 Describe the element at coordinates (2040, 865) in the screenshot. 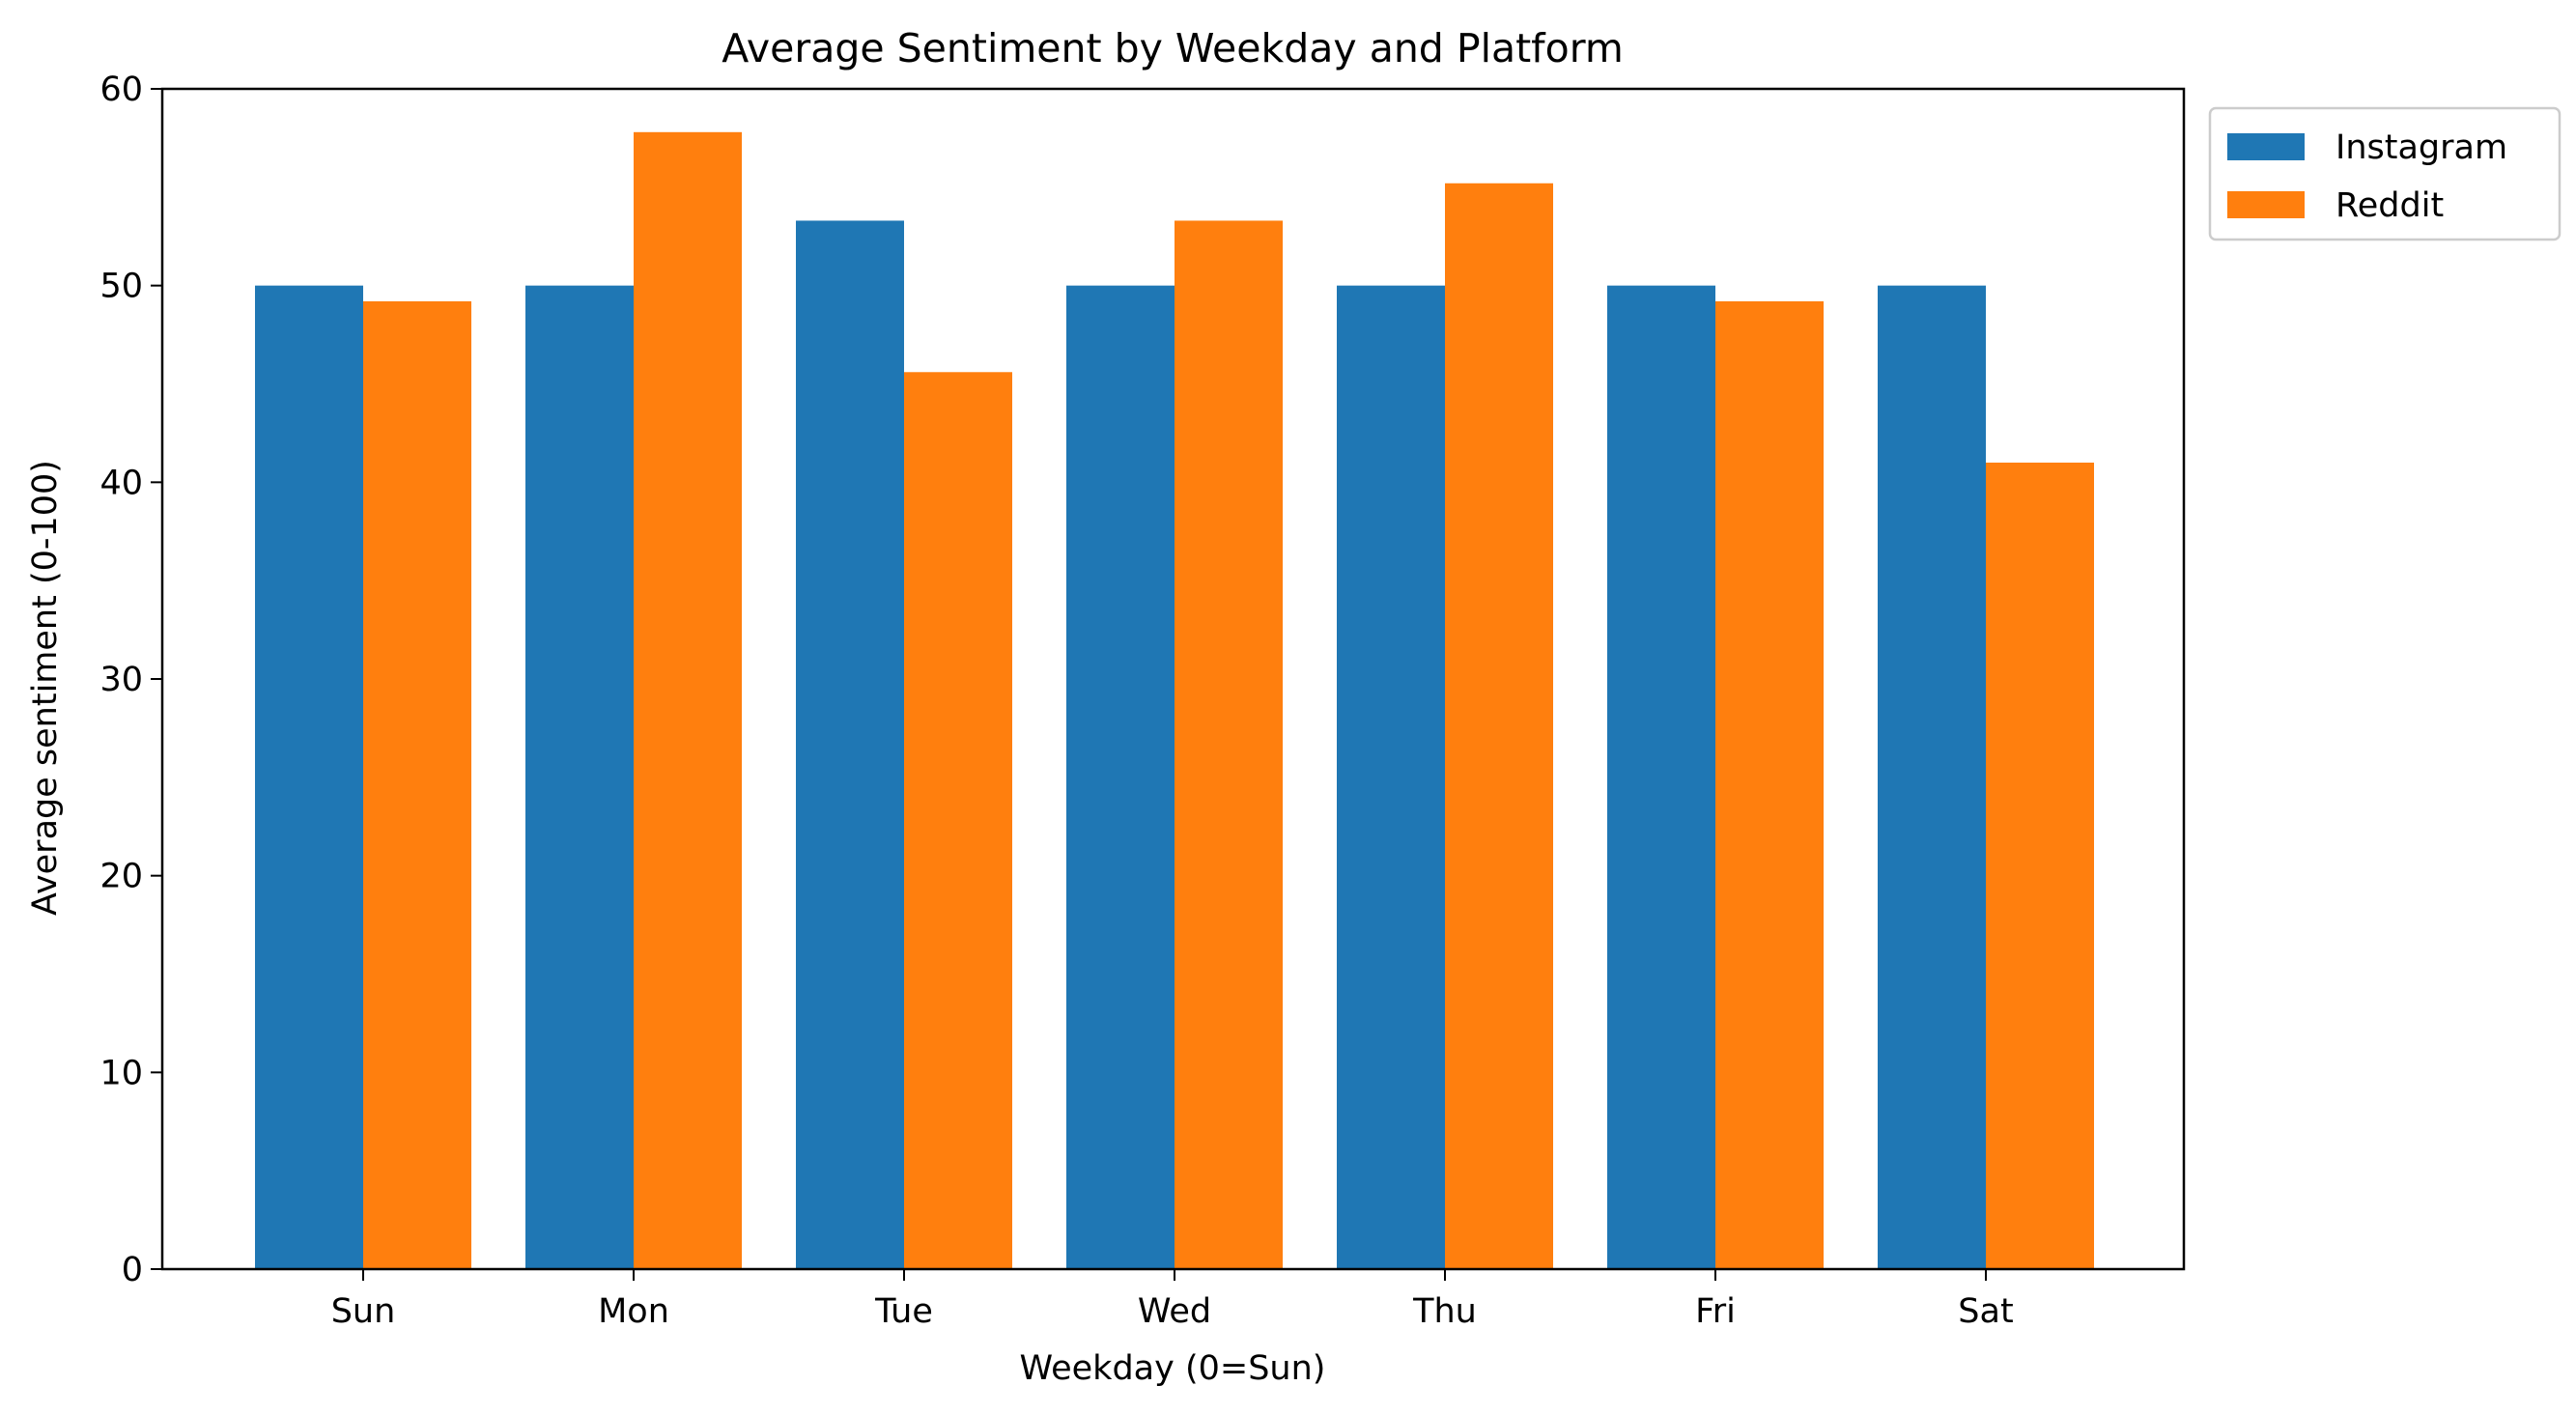

I see `bar-reddit-sat` at that location.